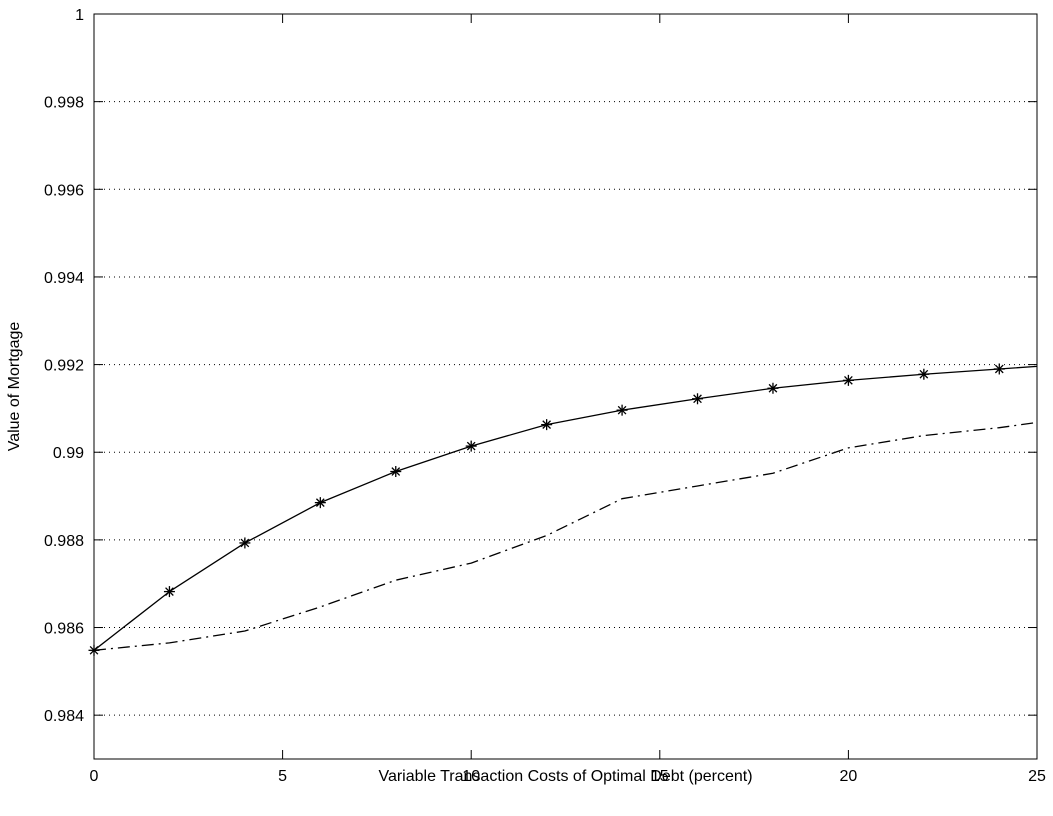 Image resolution: width=1053 pixels, height=816 pixels. I want to click on y-tick-label-7: 0.998, so click(64, 103).